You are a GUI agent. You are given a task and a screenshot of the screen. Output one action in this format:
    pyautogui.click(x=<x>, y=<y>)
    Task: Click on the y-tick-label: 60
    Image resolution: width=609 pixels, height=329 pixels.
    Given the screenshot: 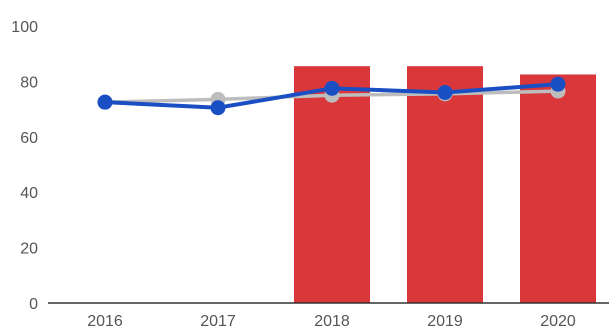 What is the action you would take?
    pyautogui.click(x=29, y=138)
    